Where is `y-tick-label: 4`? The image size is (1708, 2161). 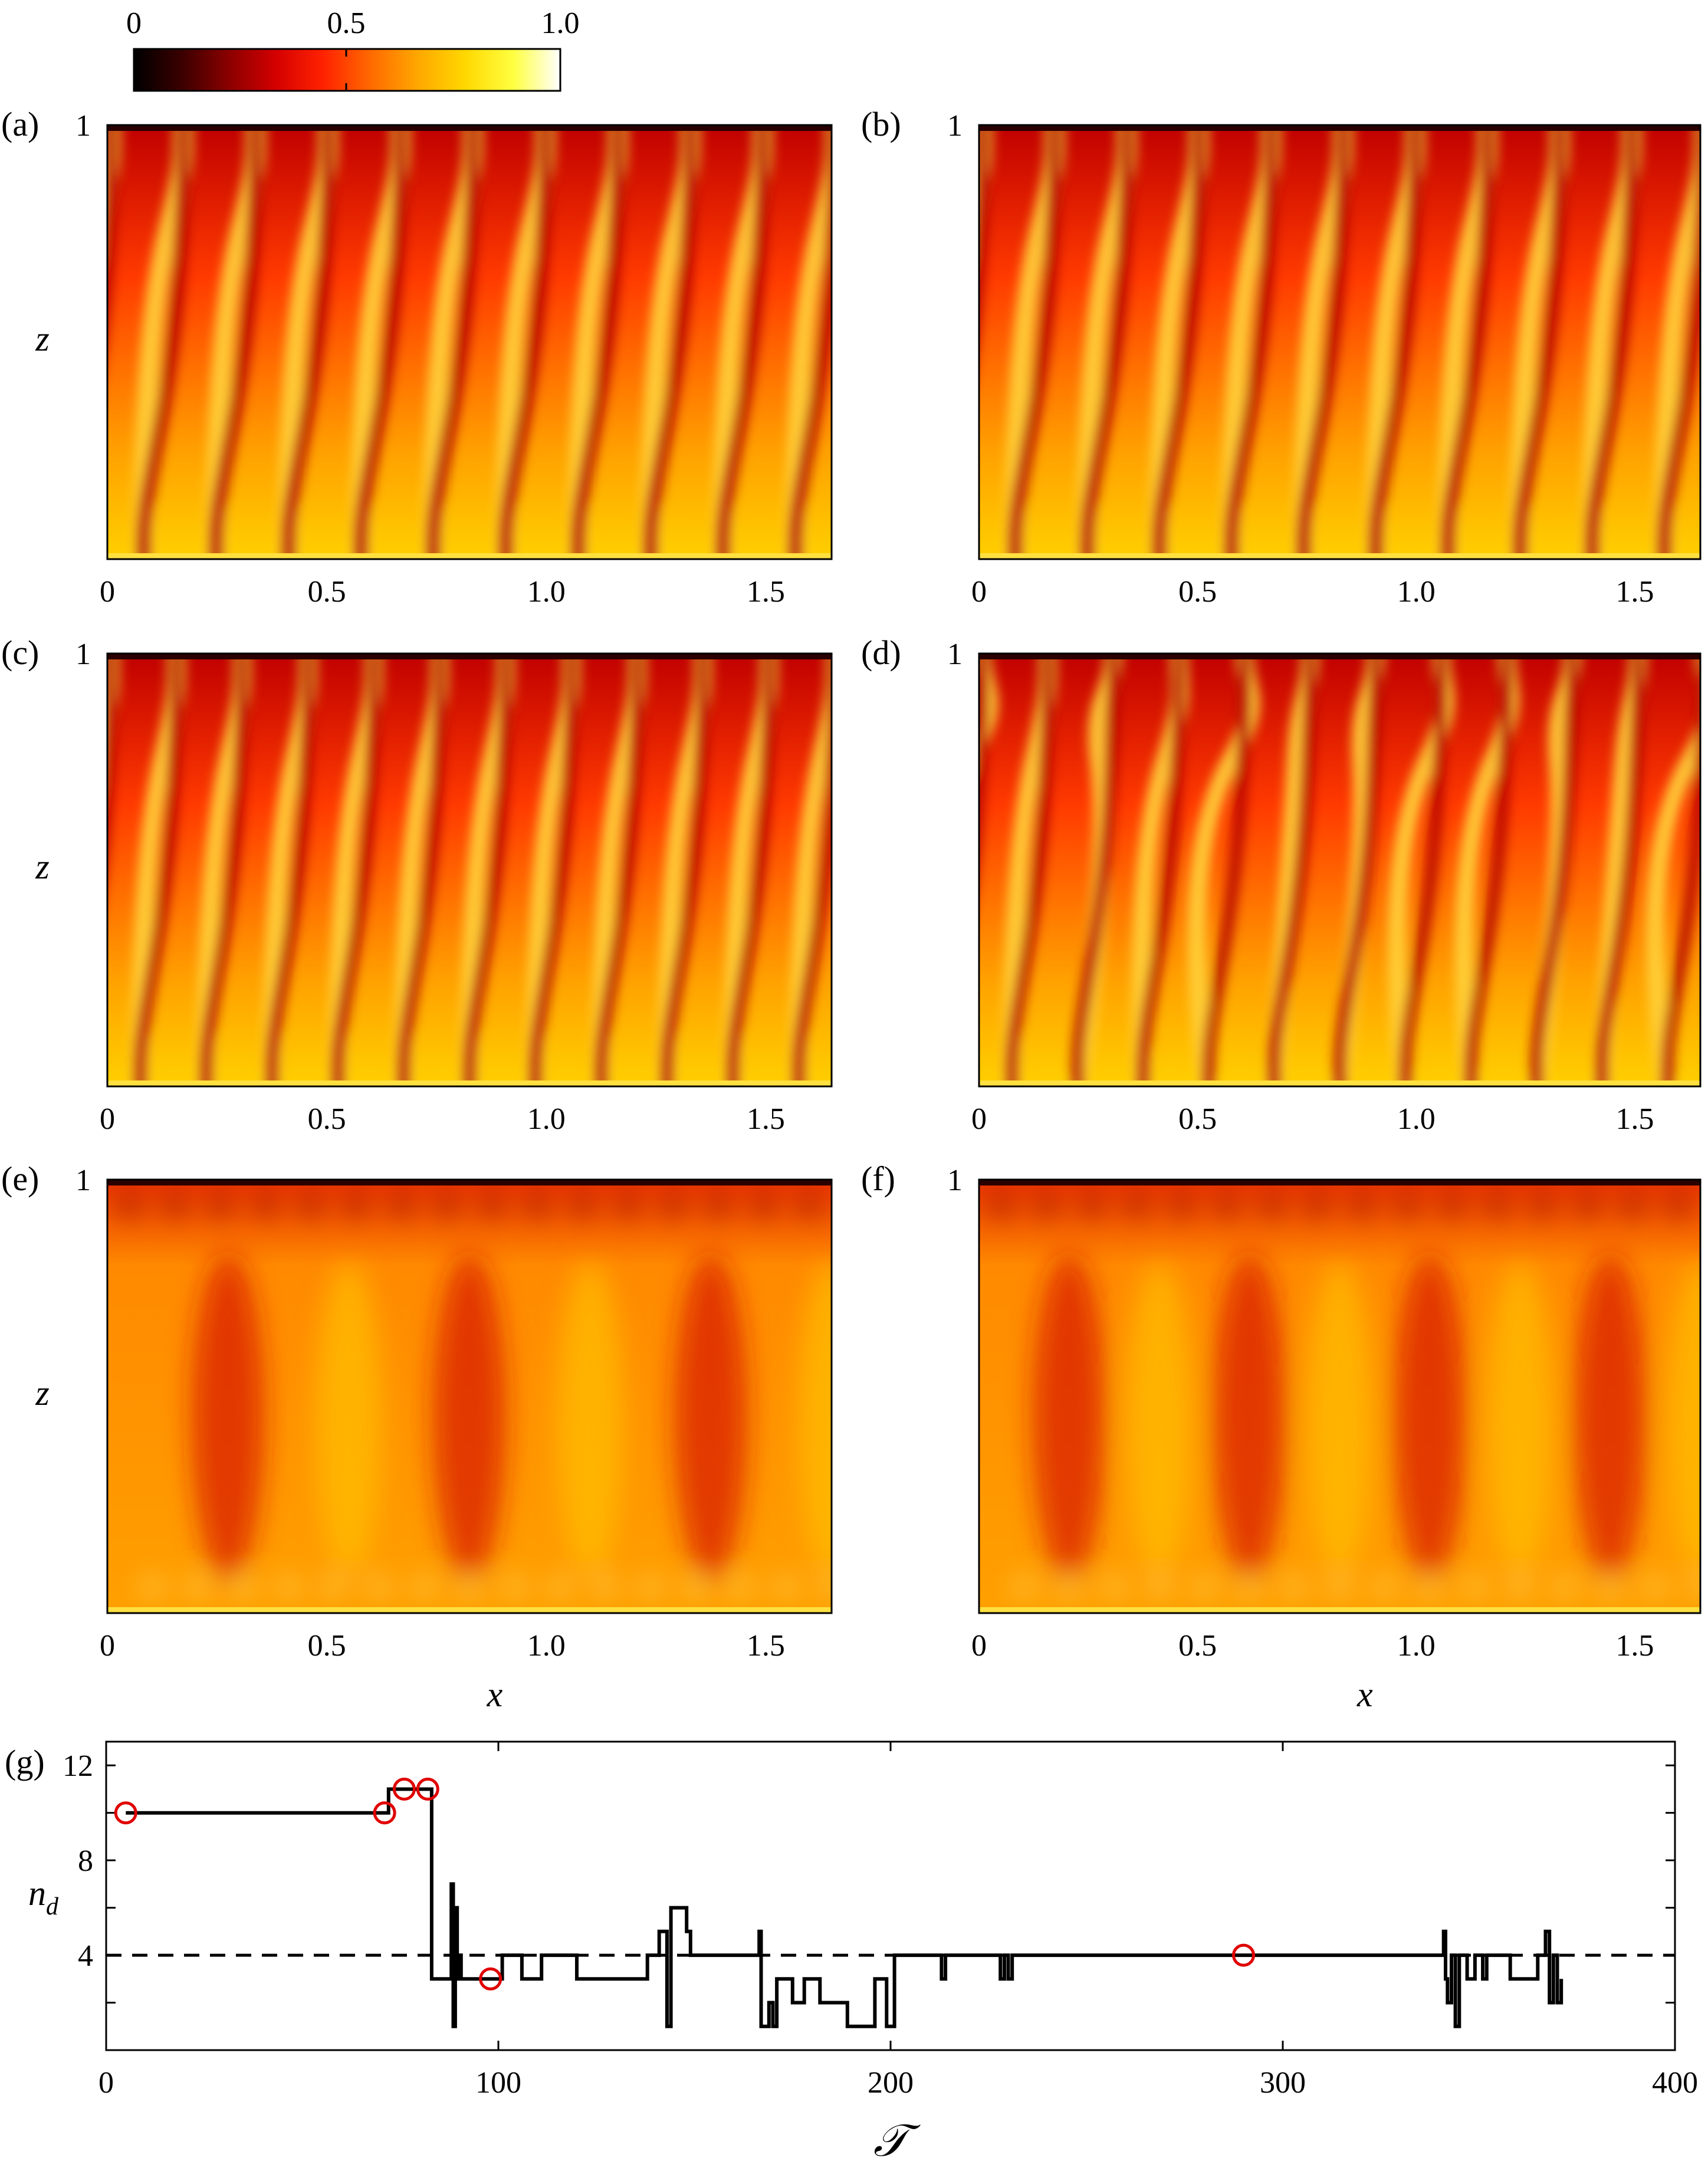 y-tick-label: 4 is located at coordinates (85, 1956).